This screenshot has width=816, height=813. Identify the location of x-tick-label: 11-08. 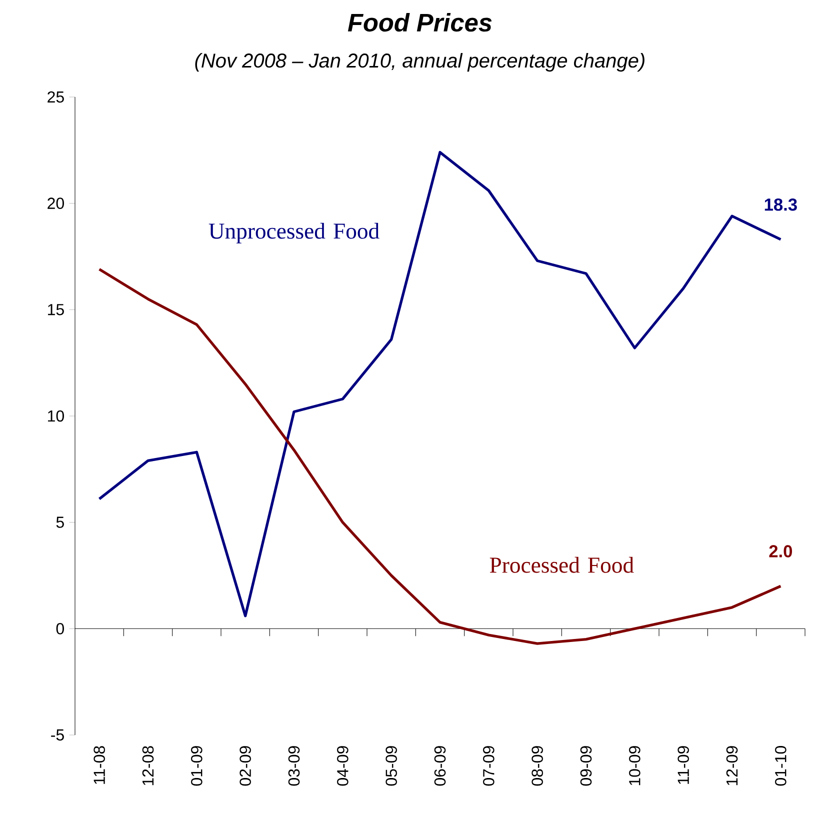
(99, 765).